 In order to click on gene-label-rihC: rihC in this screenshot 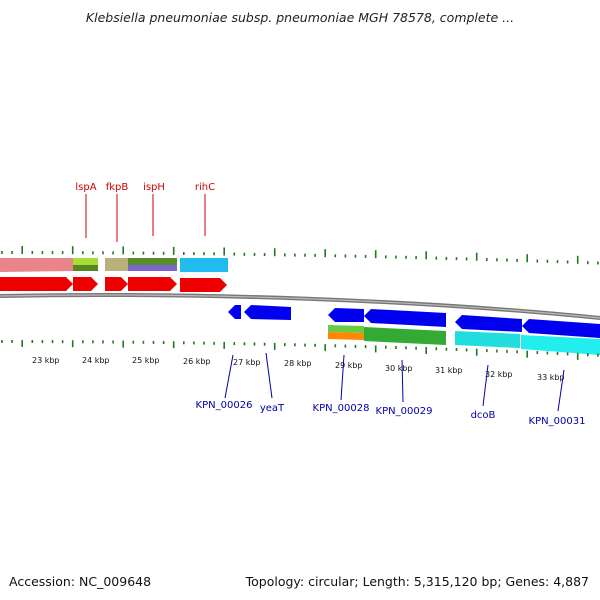, I will do `click(205, 187)`.